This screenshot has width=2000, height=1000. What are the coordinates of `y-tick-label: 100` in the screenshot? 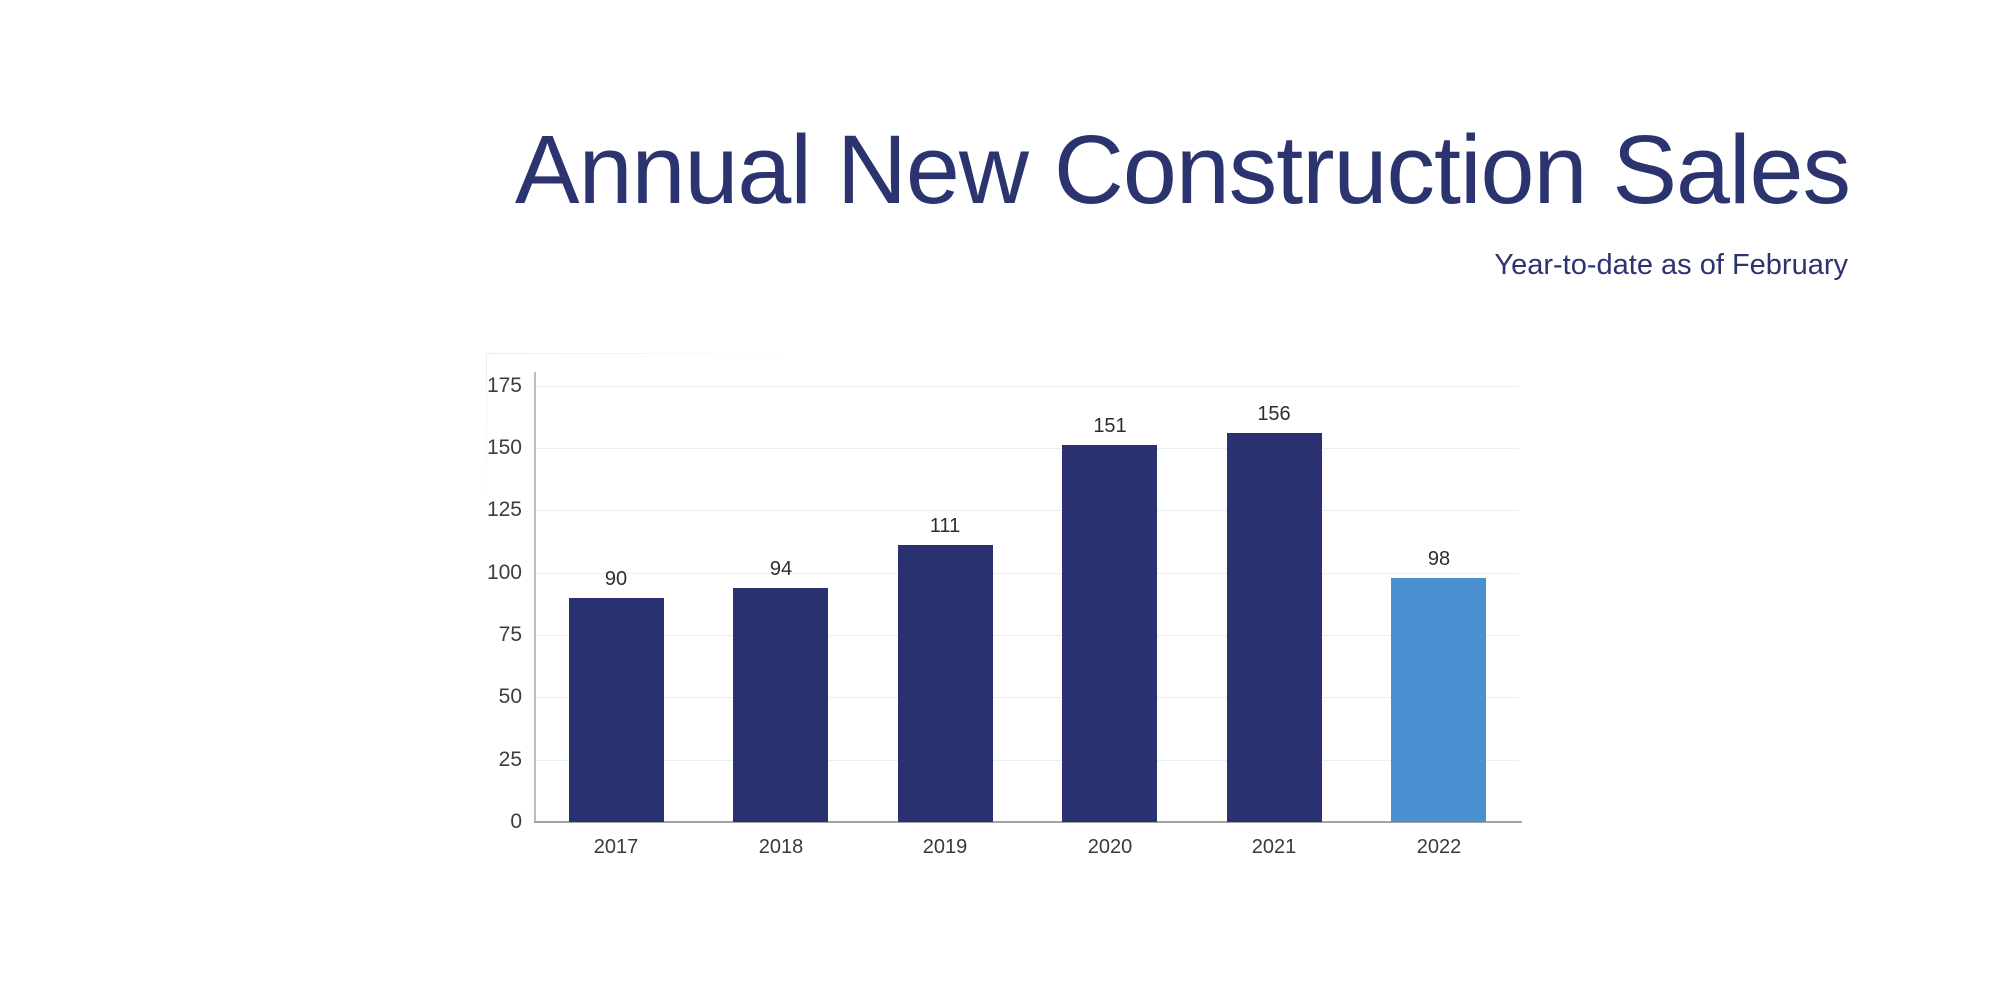 It's located at (504, 572).